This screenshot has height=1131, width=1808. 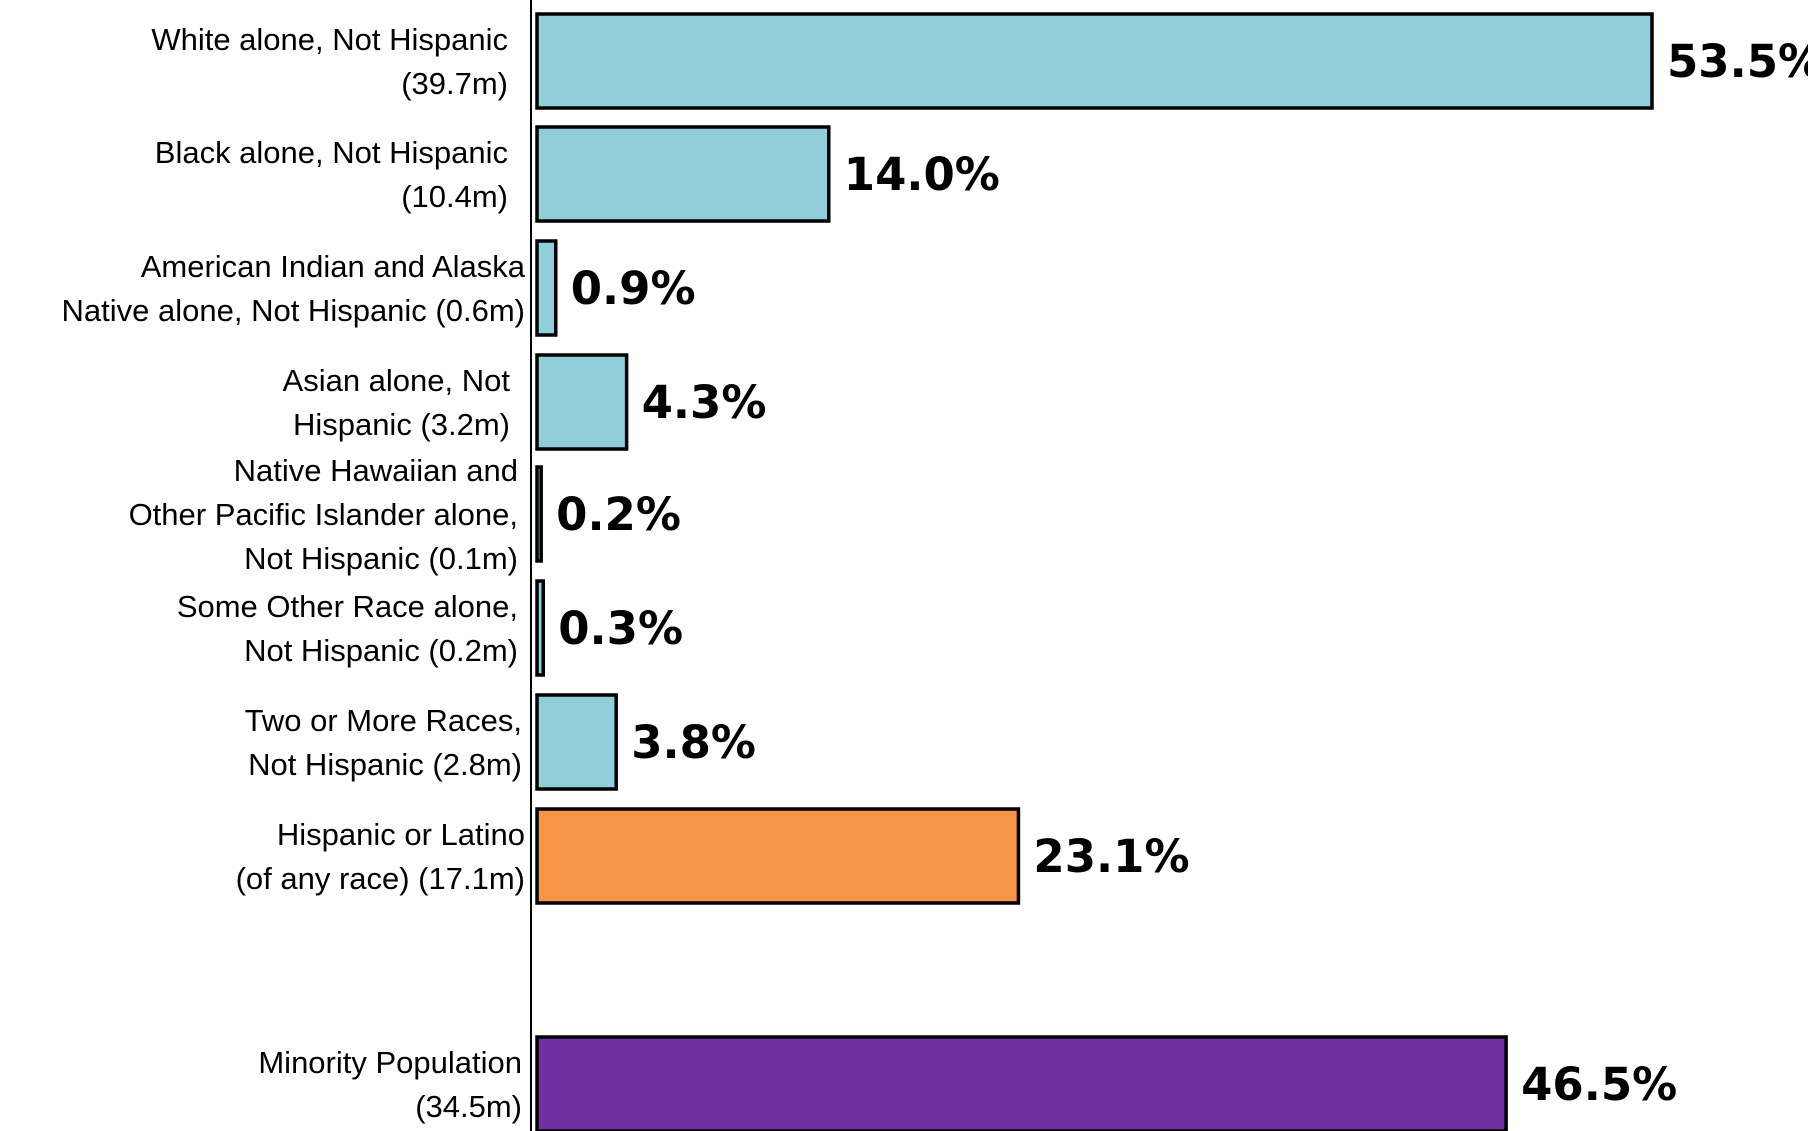 What do you see at coordinates (376, 470) in the screenshot?
I see `category-label-4-line-0: Native Hawaiian and` at bounding box center [376, 470].